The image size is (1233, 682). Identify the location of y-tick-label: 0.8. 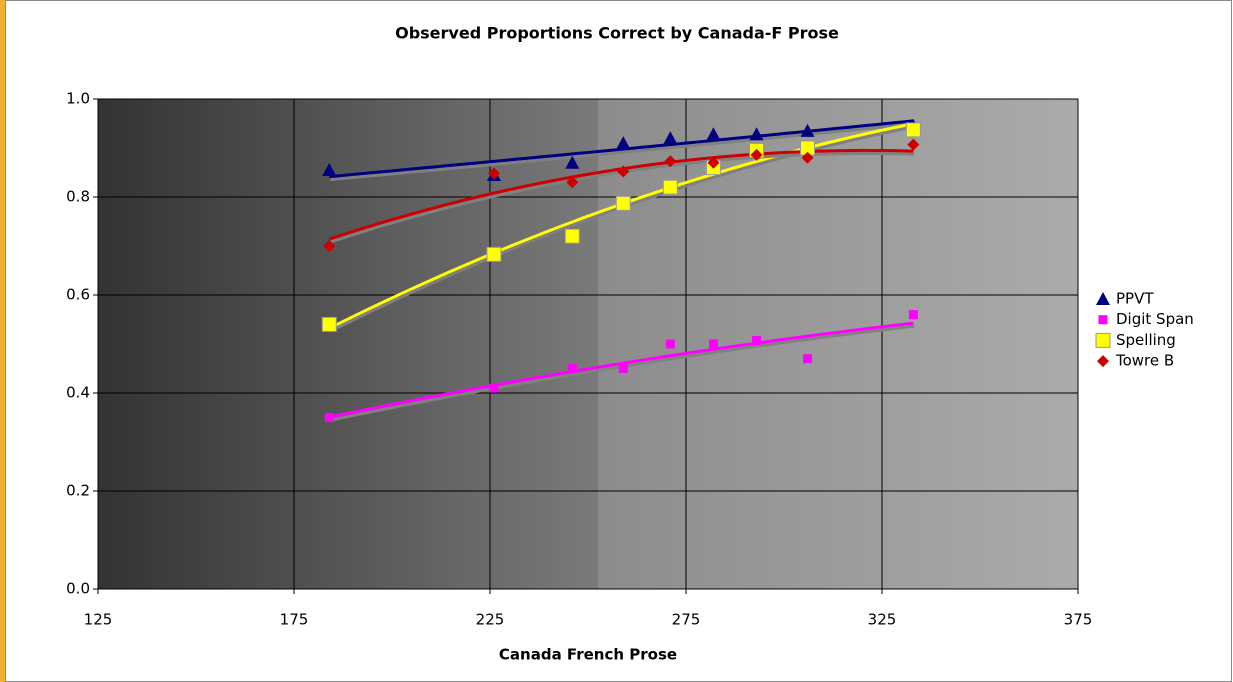
(78, 197).